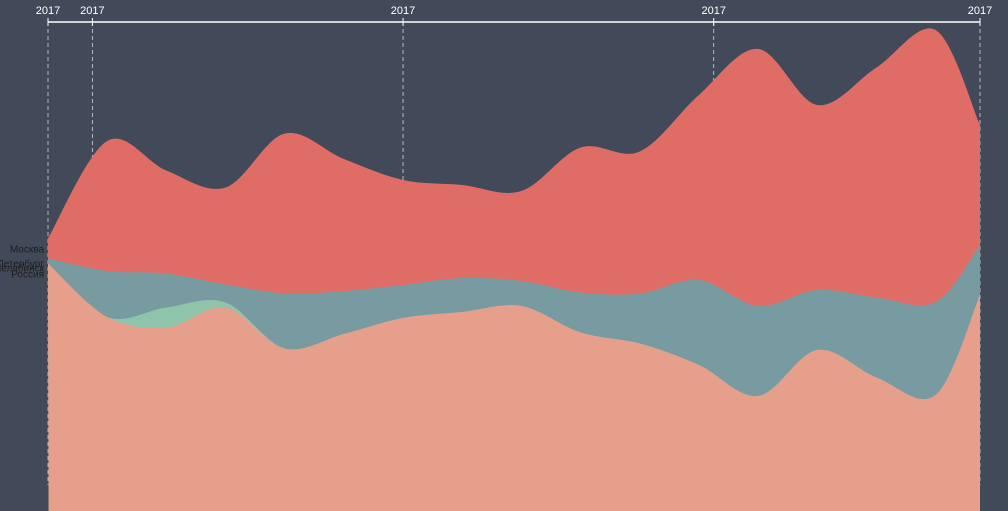  What do you see at coordinates (27, 275) in the screenshot?
I see `series-label: Россия` at bounding box center [27, 275].